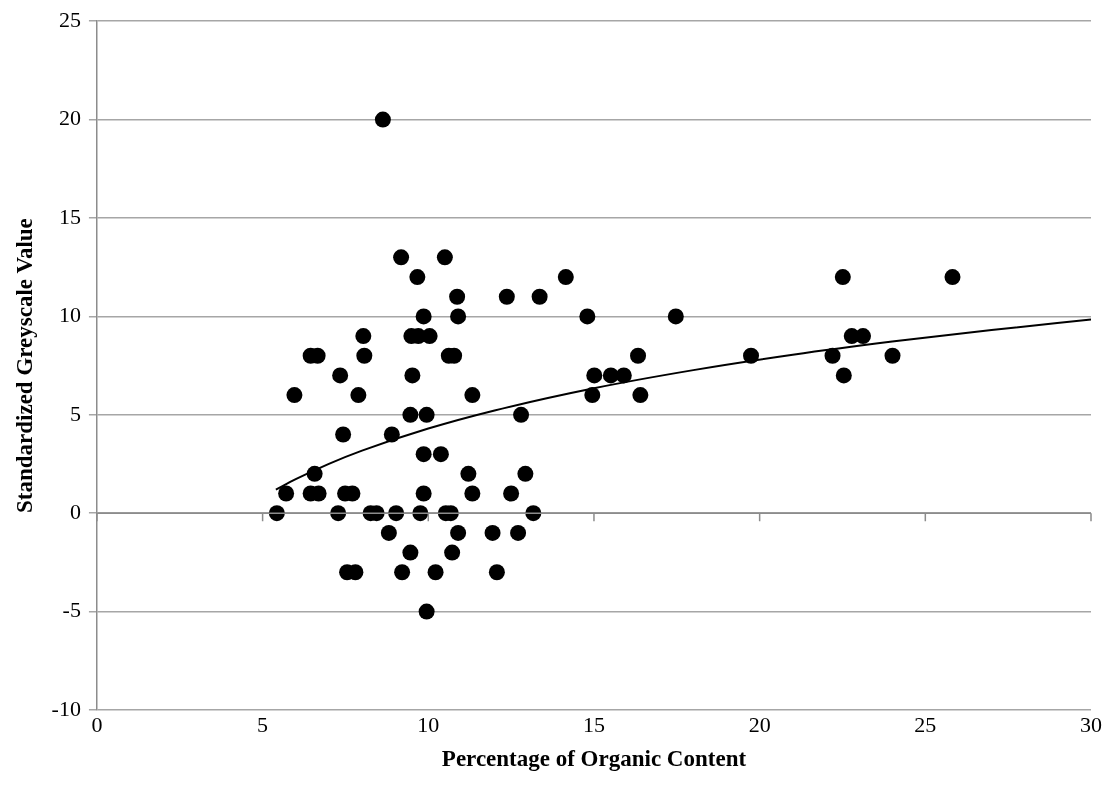  Describe the element at coordinates (69, 216) in the screenshot. I see `y-tick-label: 15` at that location.